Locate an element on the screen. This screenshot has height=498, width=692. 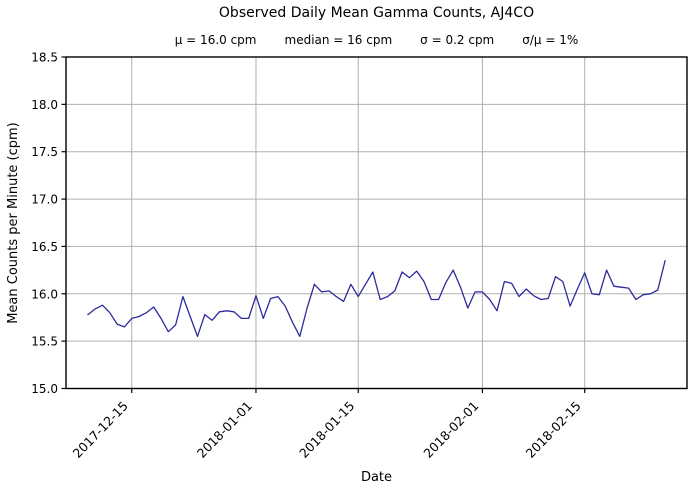
x-tick-label: 2017-12-15 is located at coordinates (100, 429).